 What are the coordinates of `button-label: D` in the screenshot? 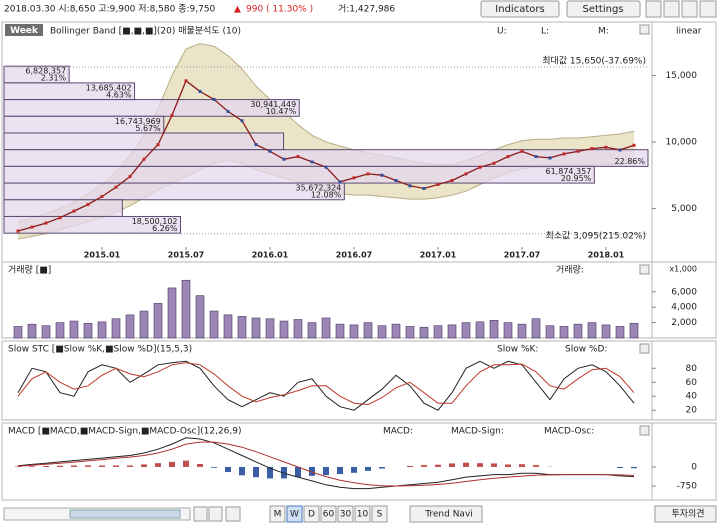 It's located at (311, 515).